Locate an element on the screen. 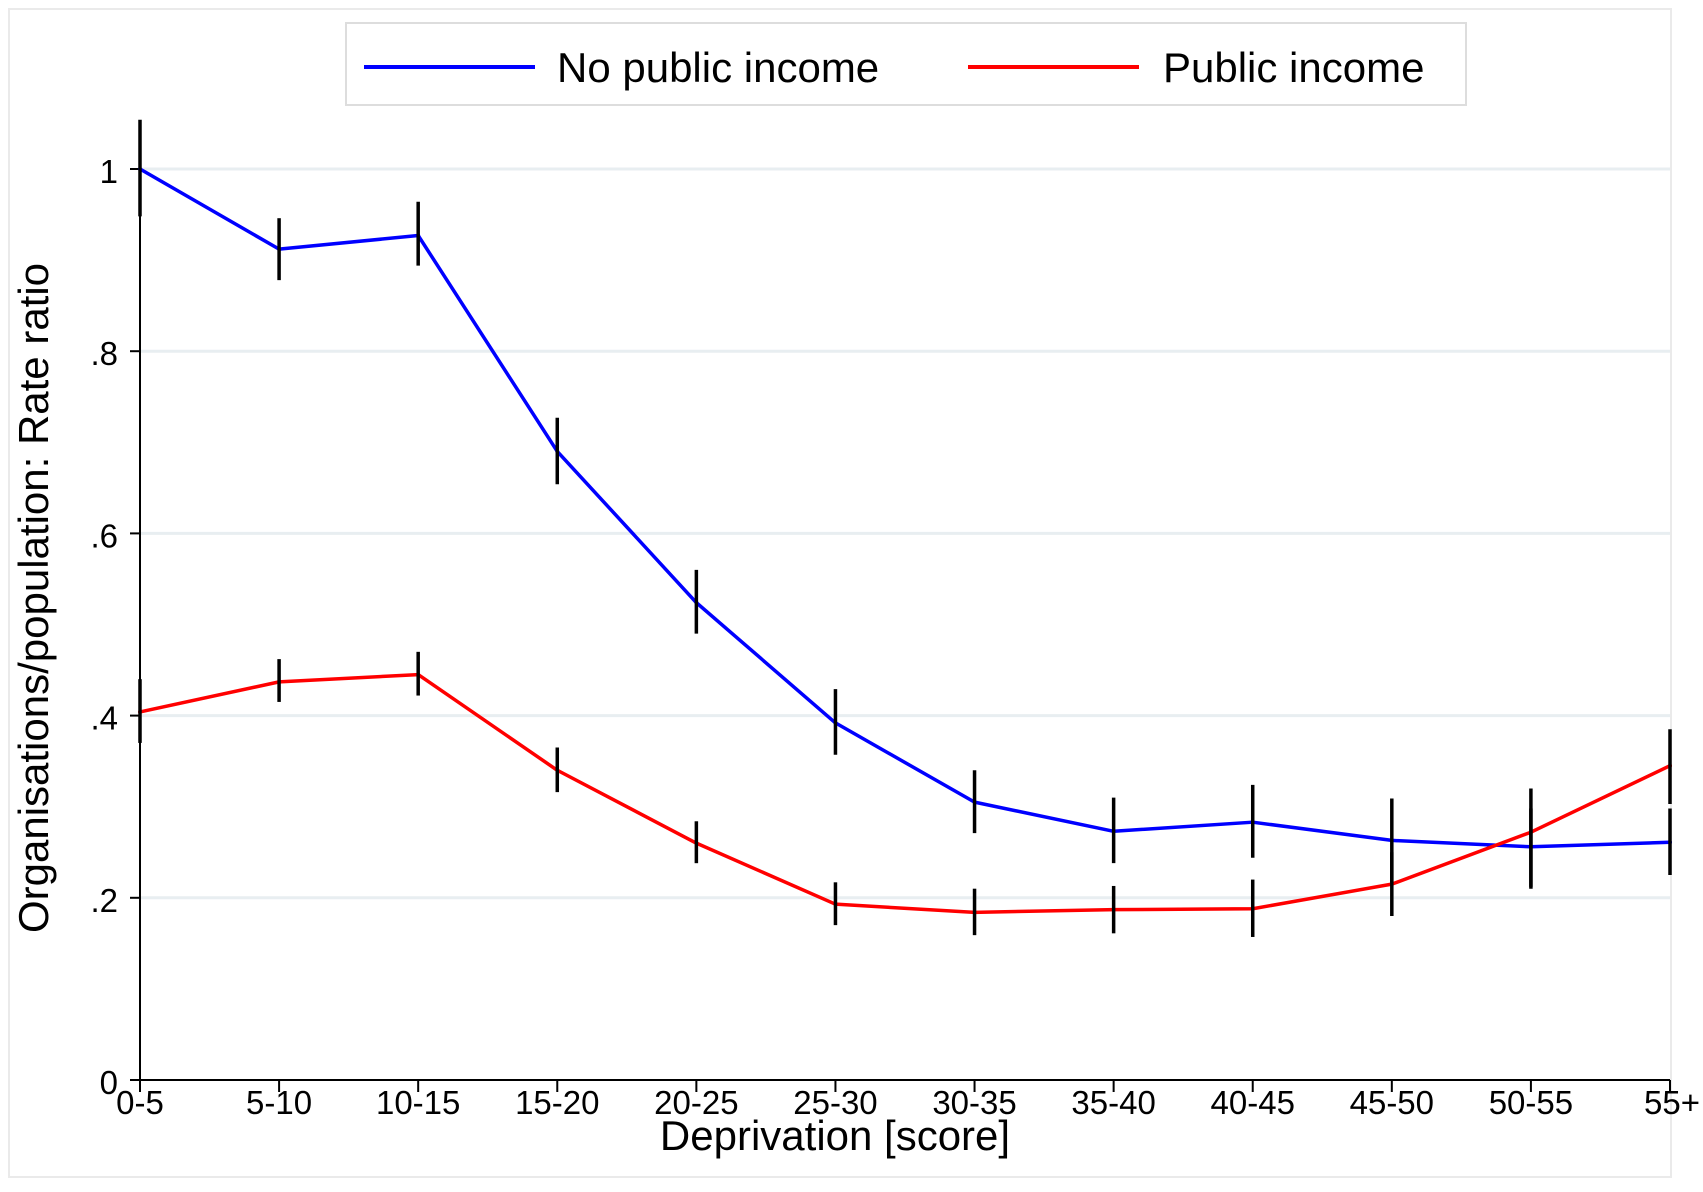  x-tick-label: 25-30 is located at coordinates (835, 1102).